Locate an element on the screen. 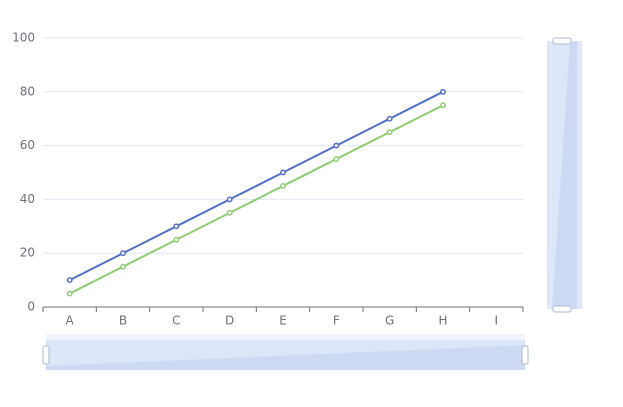 Image resolution: width=623 pixels, height=407 pixels. y-tick-label: 40 is located at coordinates (27, 199).